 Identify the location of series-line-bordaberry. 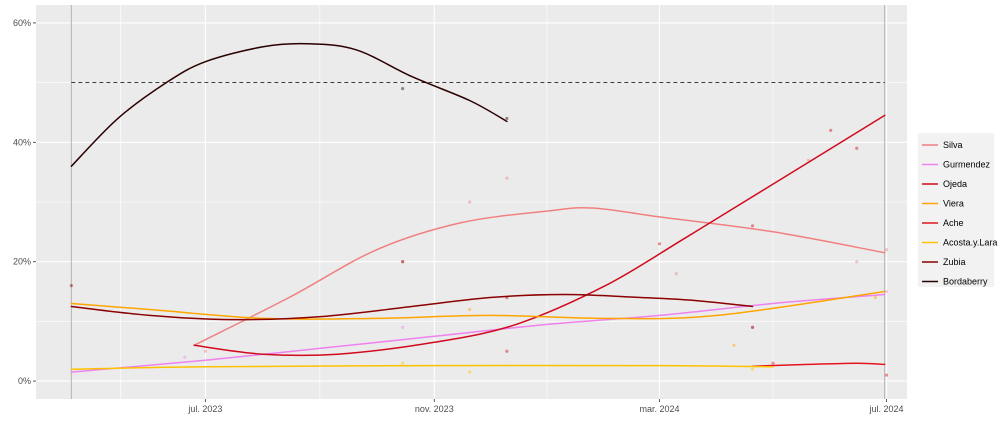
(289, 104).